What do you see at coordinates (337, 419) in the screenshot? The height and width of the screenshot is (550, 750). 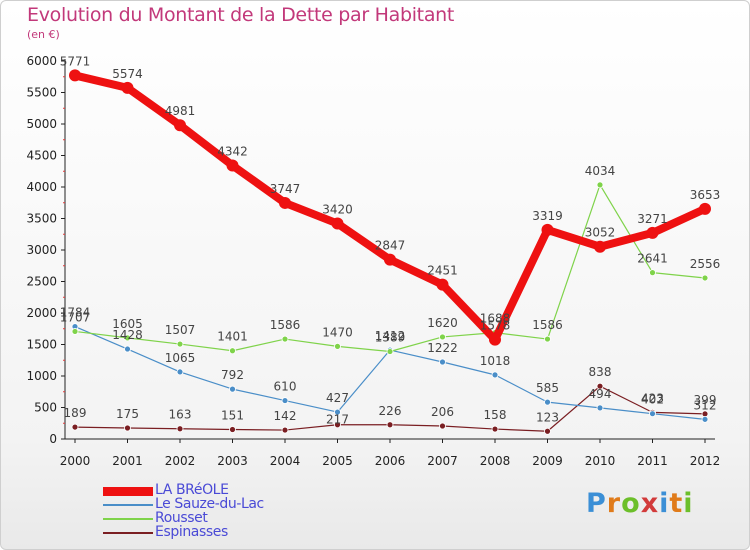 I see `data-label: 217` at bounding box center [337, 419].